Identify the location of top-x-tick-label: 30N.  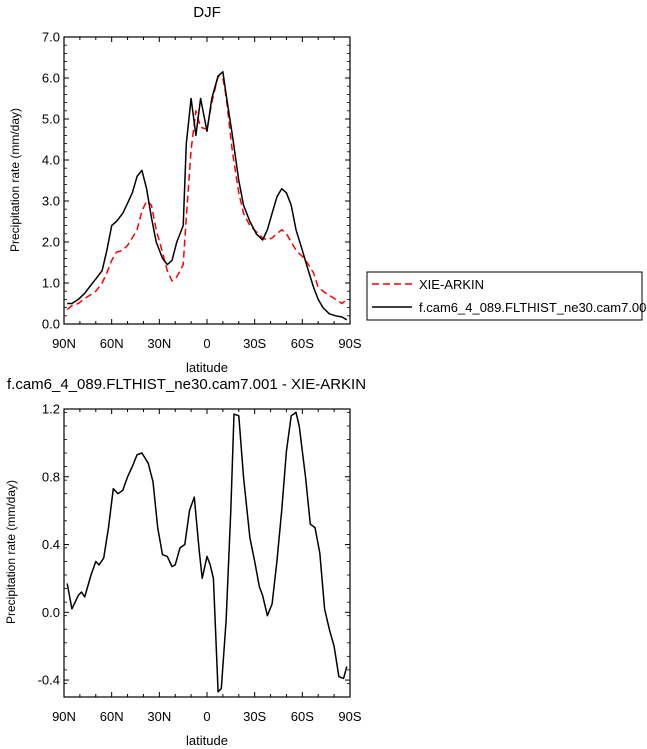
(159, 343).